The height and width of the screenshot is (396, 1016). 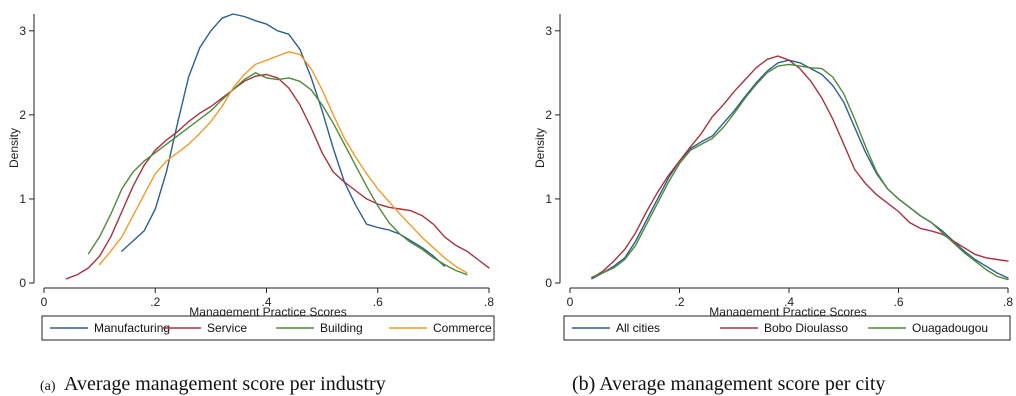 What do you see at coordinates (728, 384) in the screenshot?
I see `caption-b: (b) Average management score per city` at bounding box center [728, 384].